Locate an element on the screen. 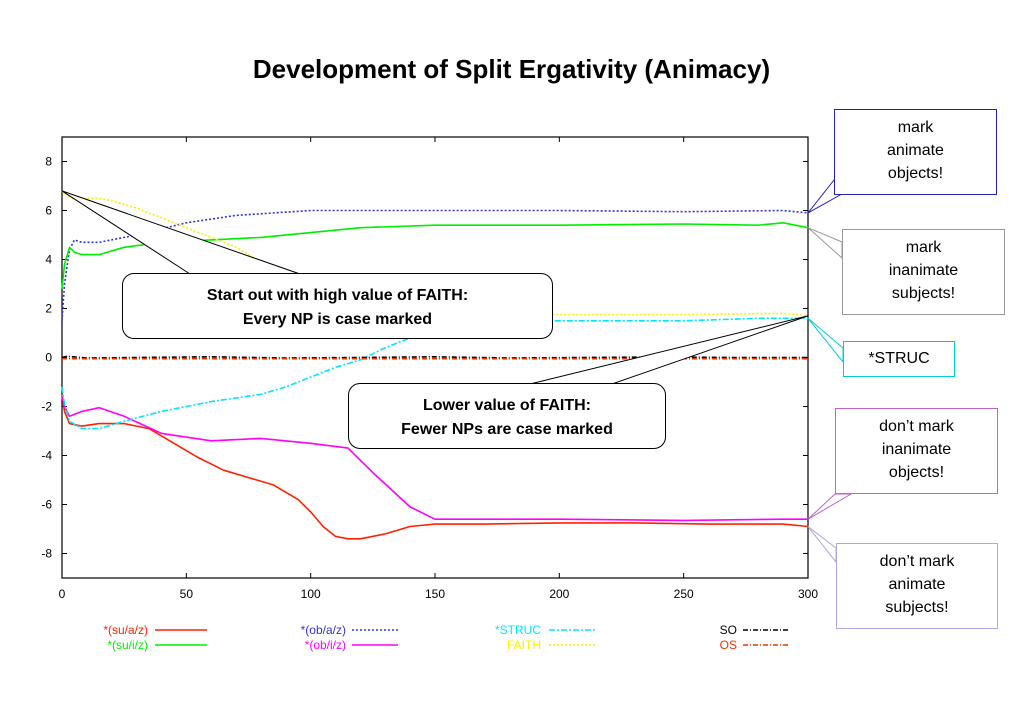 Image resolution: width=1023 pixels, height=708 pixels. x-tick-label: 300 is located at coordinates (808, 594).